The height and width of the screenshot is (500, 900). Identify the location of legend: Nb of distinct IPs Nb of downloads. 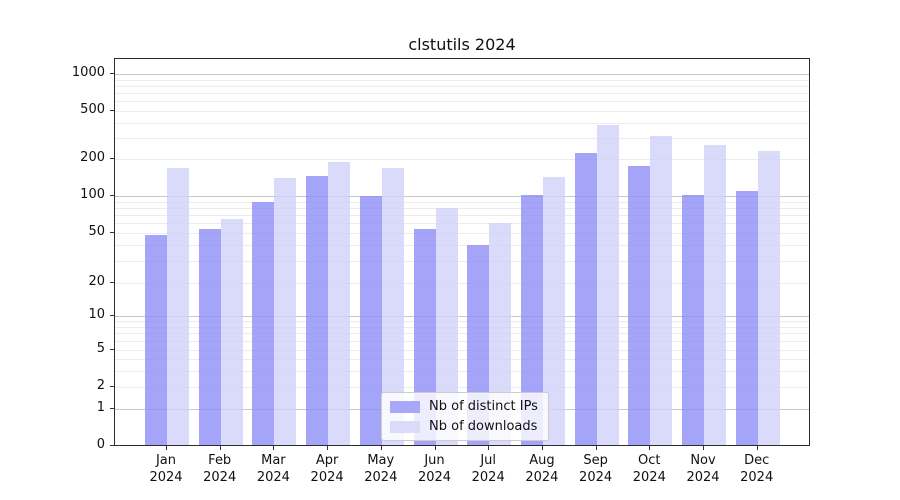
(465, 416).